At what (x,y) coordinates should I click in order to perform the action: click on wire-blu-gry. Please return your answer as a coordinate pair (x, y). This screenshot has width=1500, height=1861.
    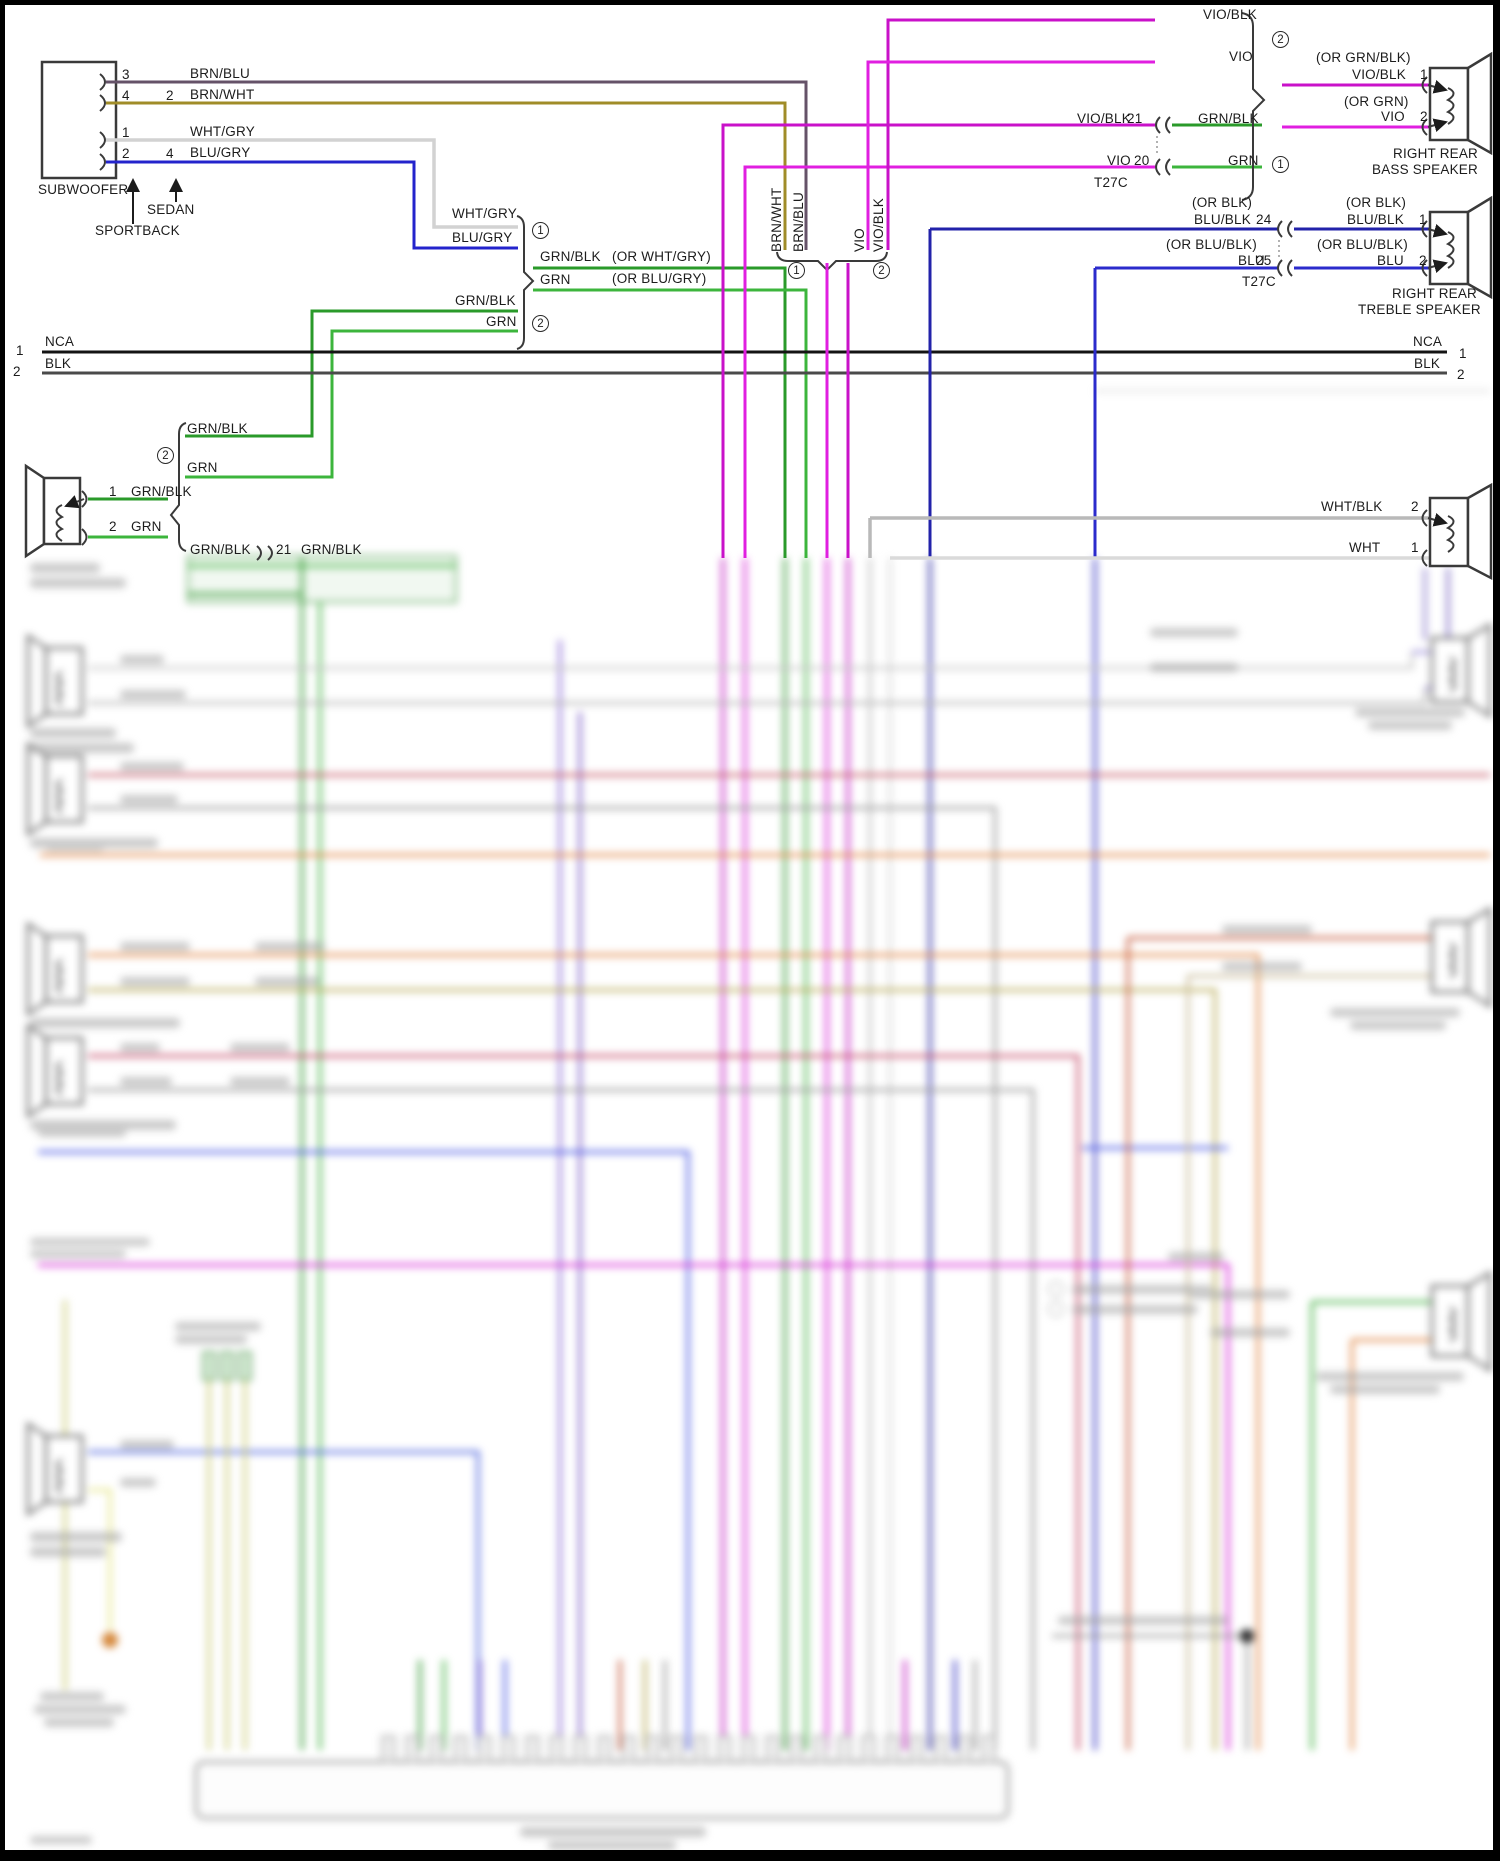
    Looking at the image, I should click on (312, 205).